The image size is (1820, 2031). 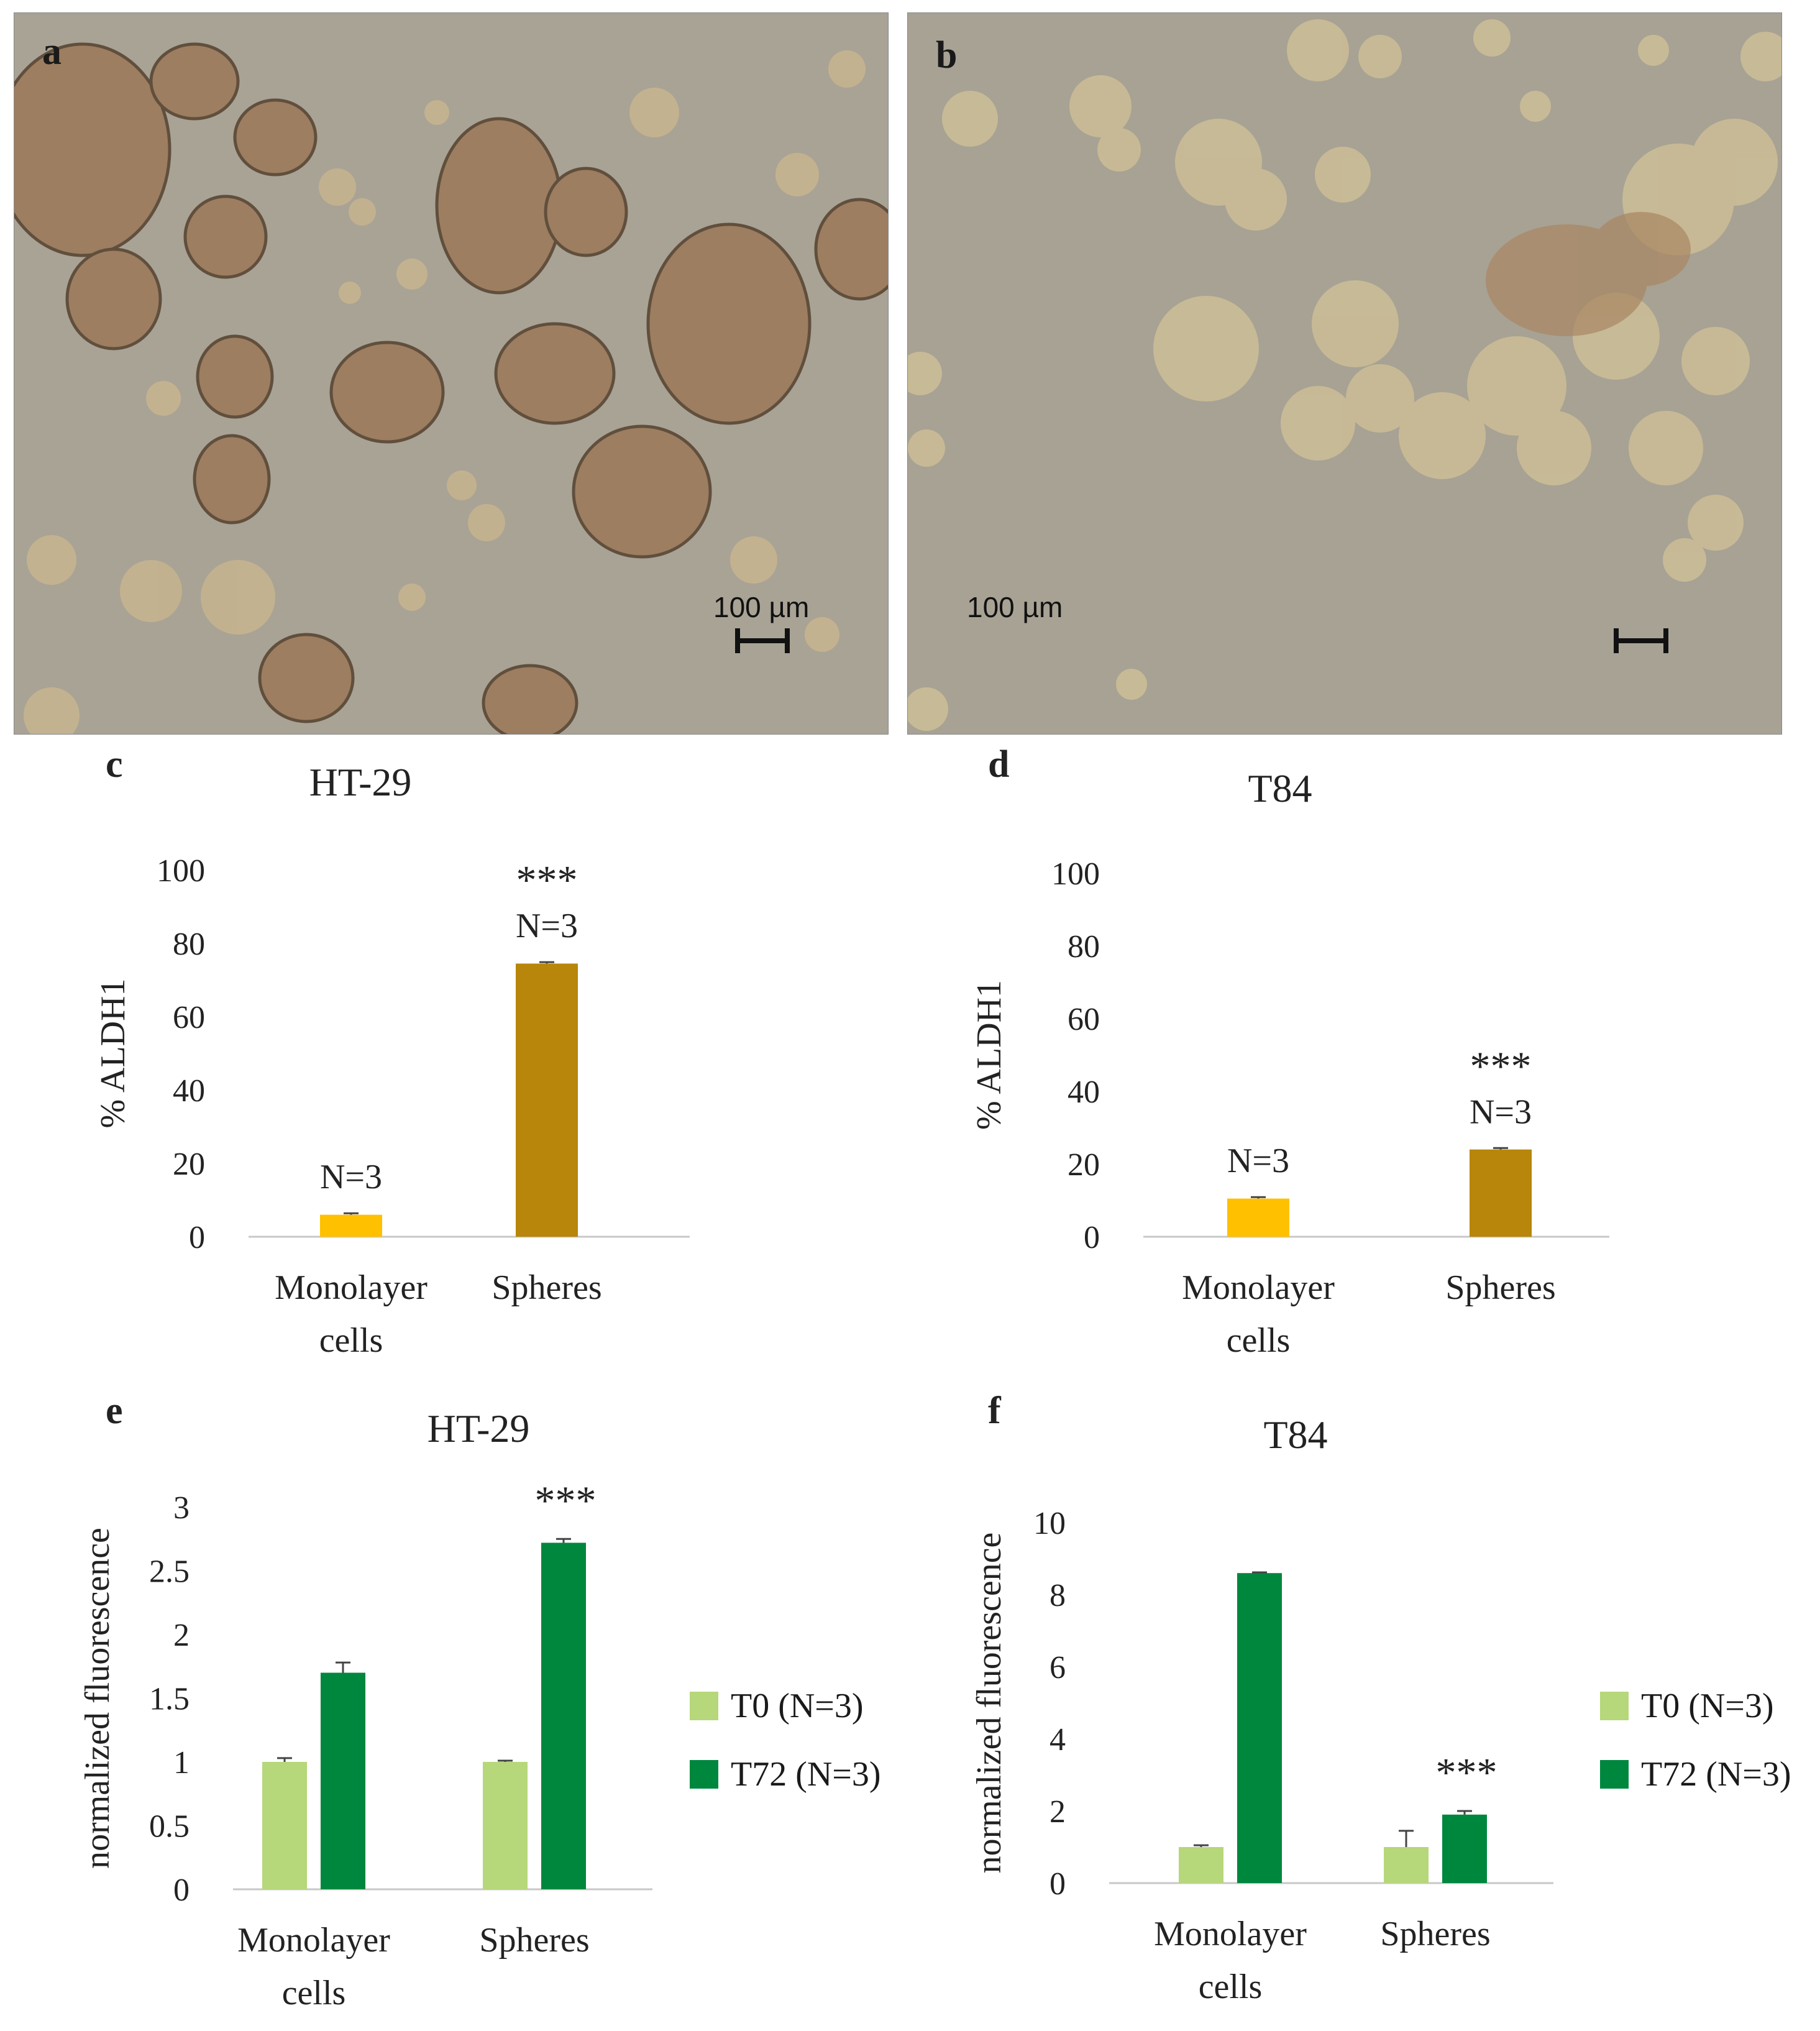 What do you see at coordinates (1057, 1667) in the screenshot?
I see `y-tick-label: 6` at bounding box center [1057, 1667].